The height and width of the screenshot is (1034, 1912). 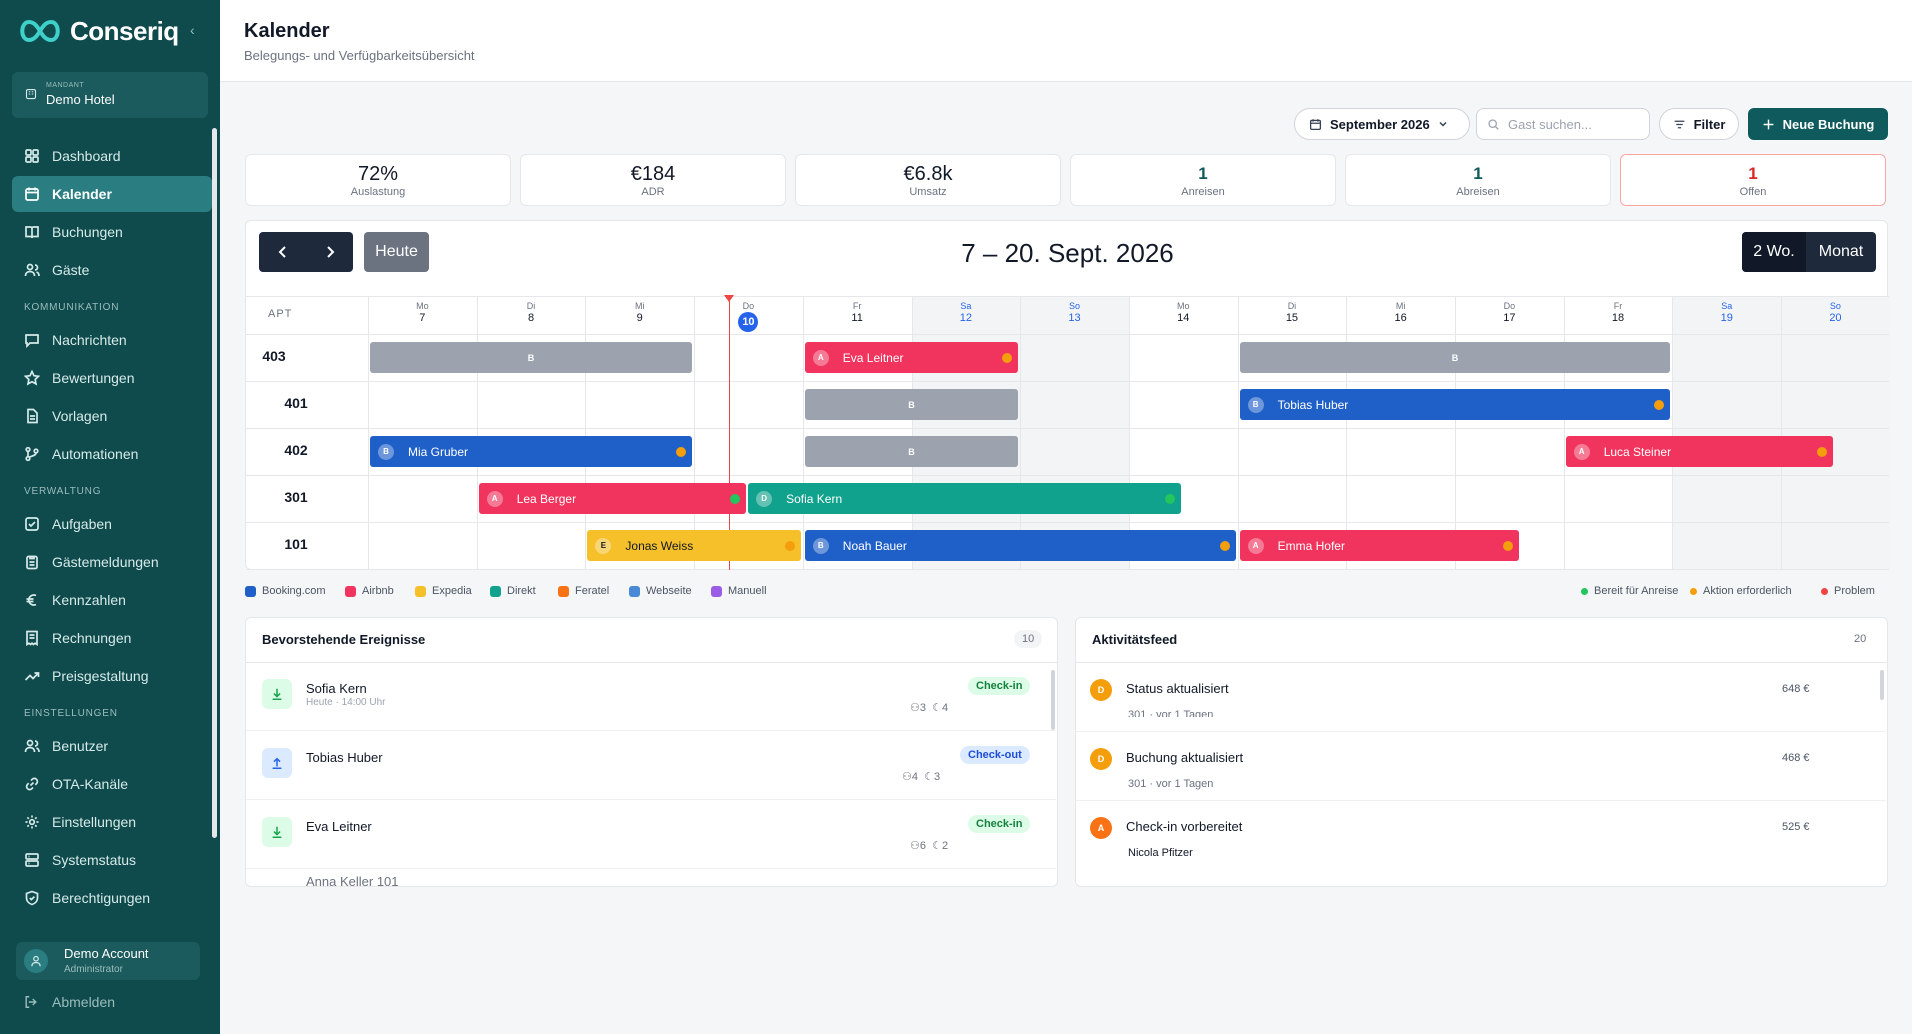 I want to click on search-field, so click(x=1563, y=124).